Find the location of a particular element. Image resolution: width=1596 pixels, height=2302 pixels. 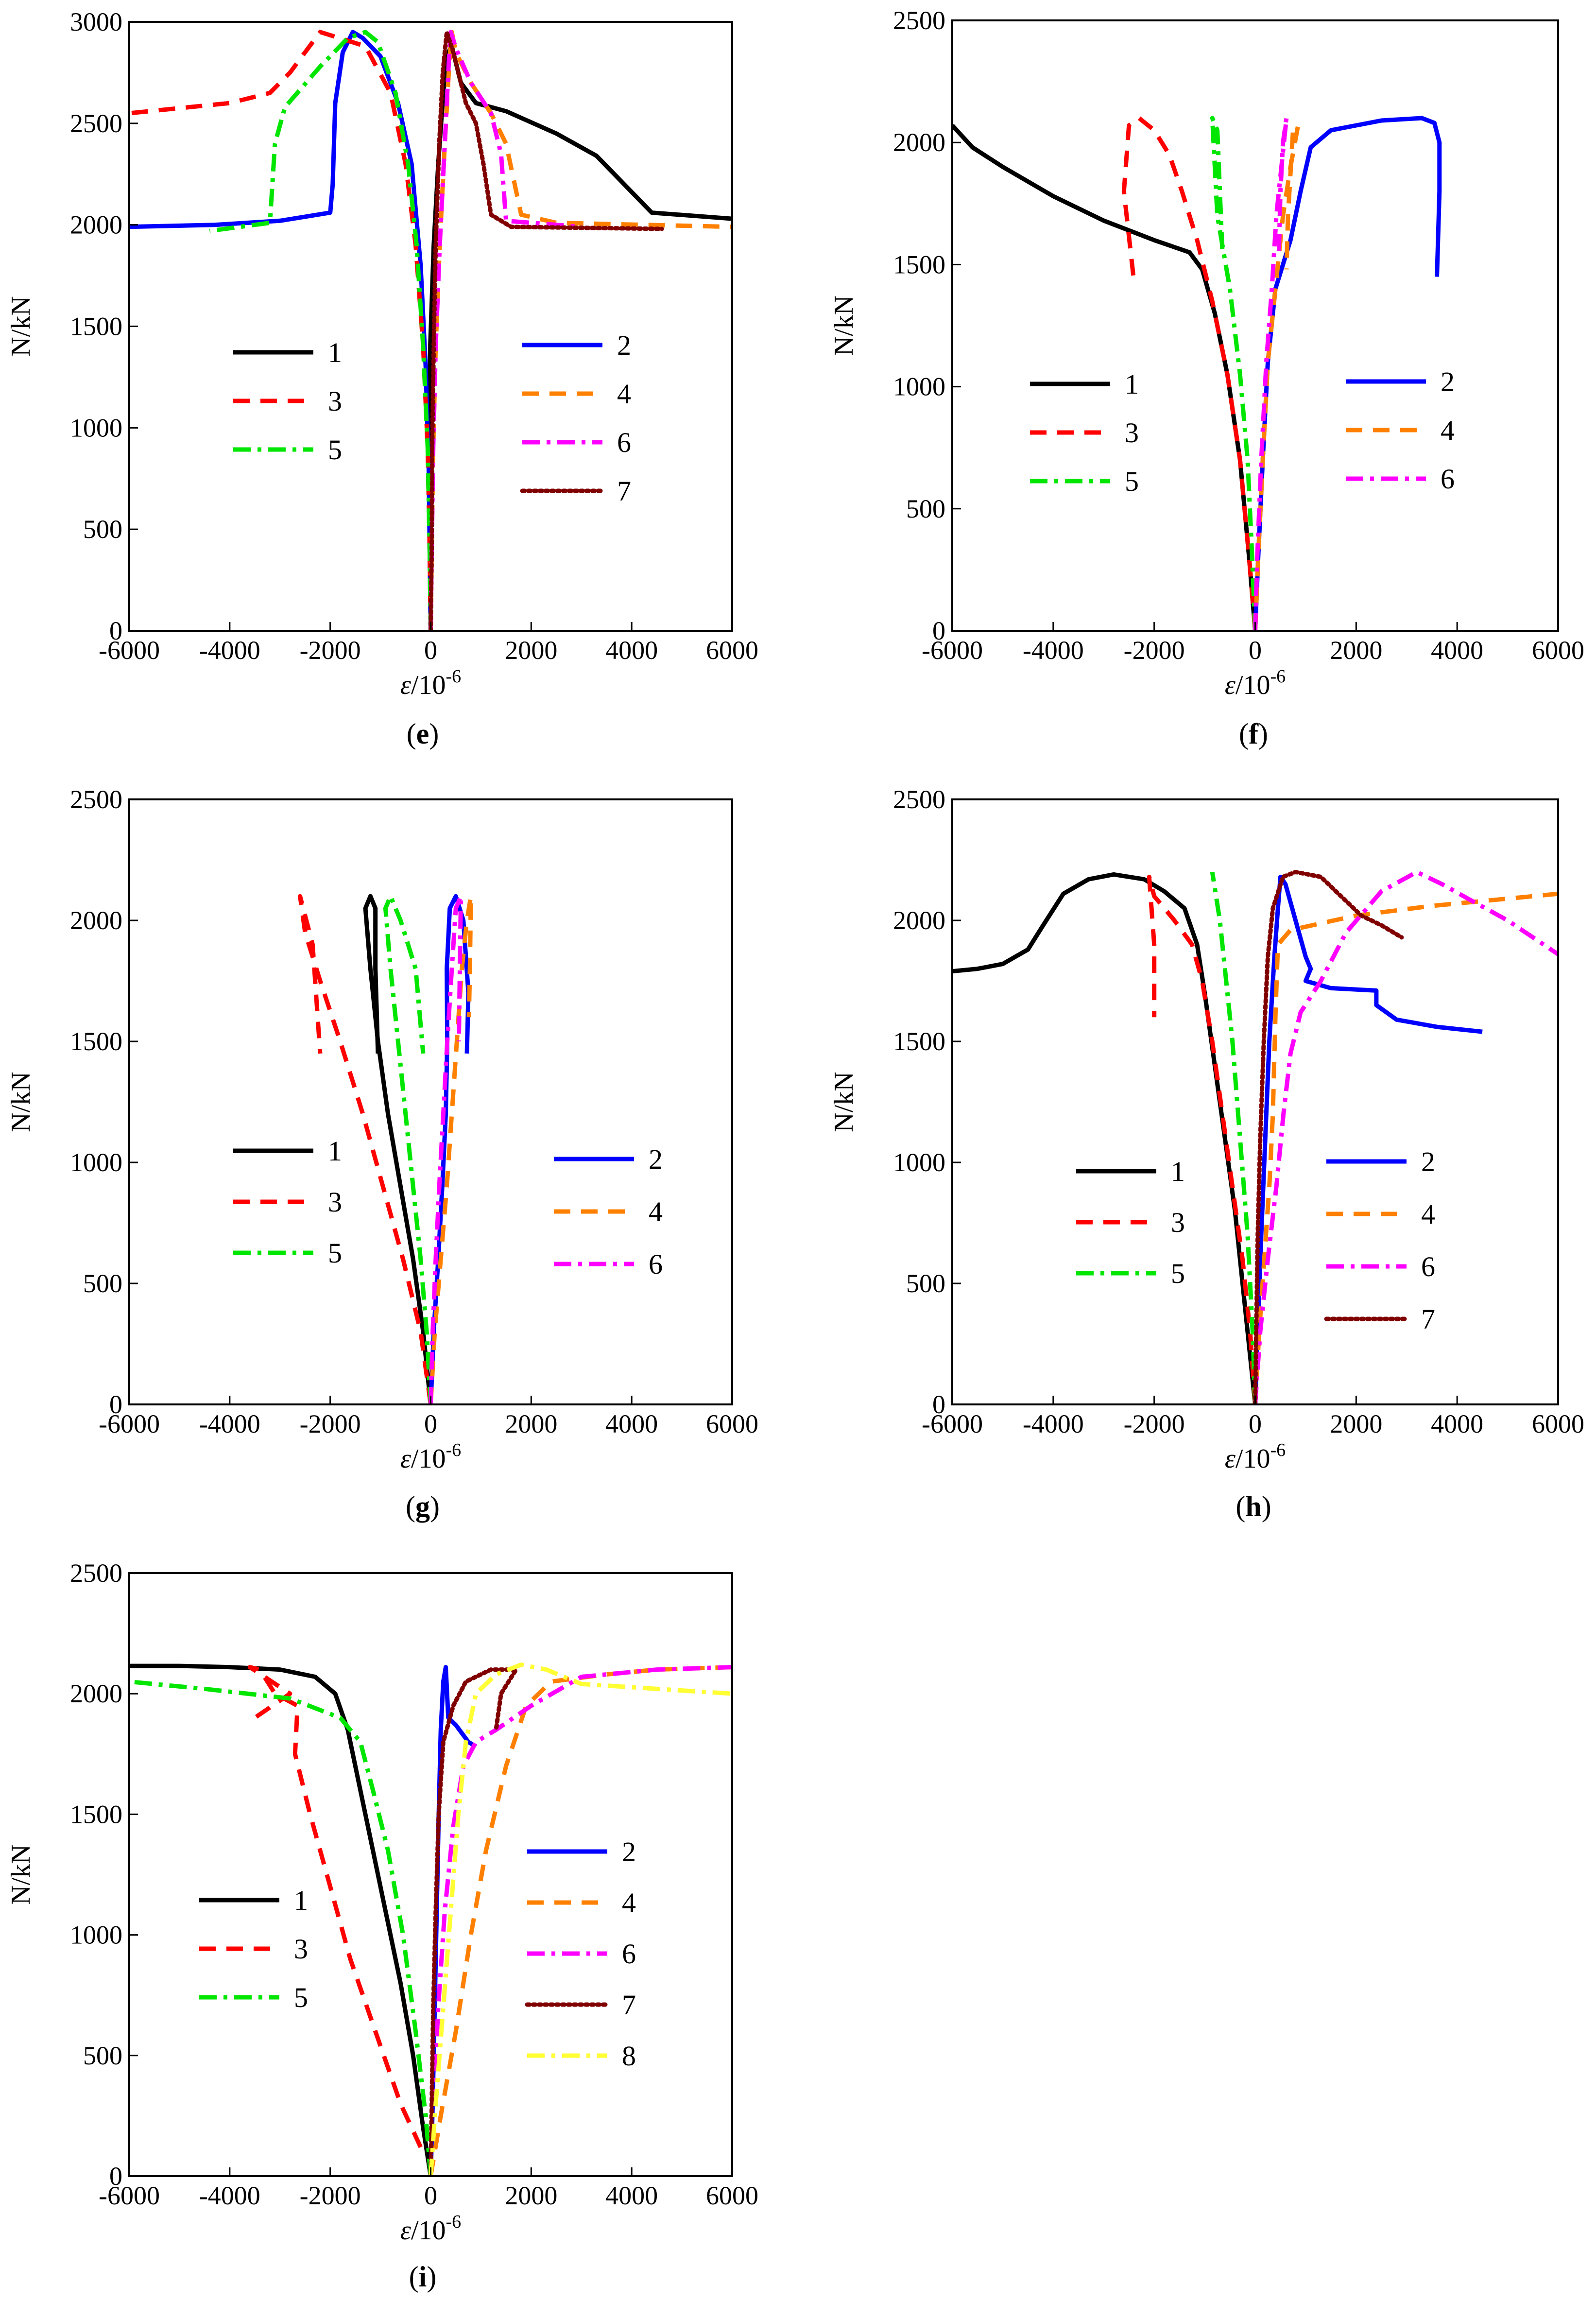

legend-label: 3 is located at coordinates (335, 1202).